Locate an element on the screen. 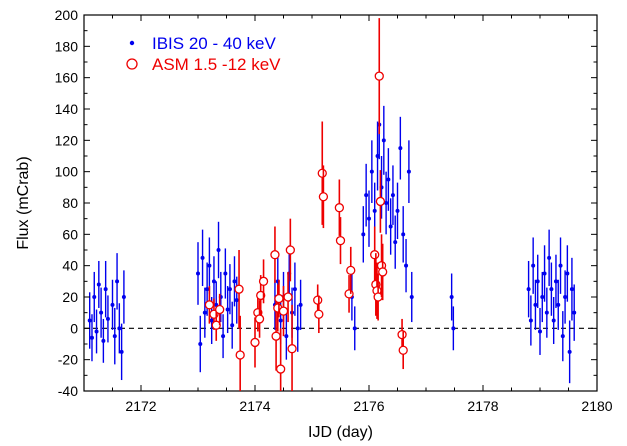  legend: IBIS 20 - 40 keV ASM 1.5 -12 keV is located at coordinates (203, 54).